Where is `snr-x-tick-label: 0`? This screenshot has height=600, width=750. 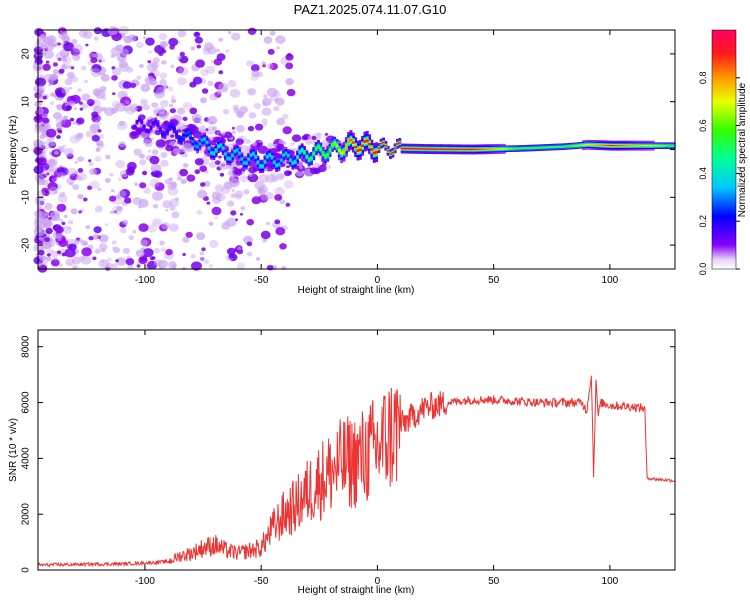 snr-x-tick-label: 0 is located at coordinates (378, 581).